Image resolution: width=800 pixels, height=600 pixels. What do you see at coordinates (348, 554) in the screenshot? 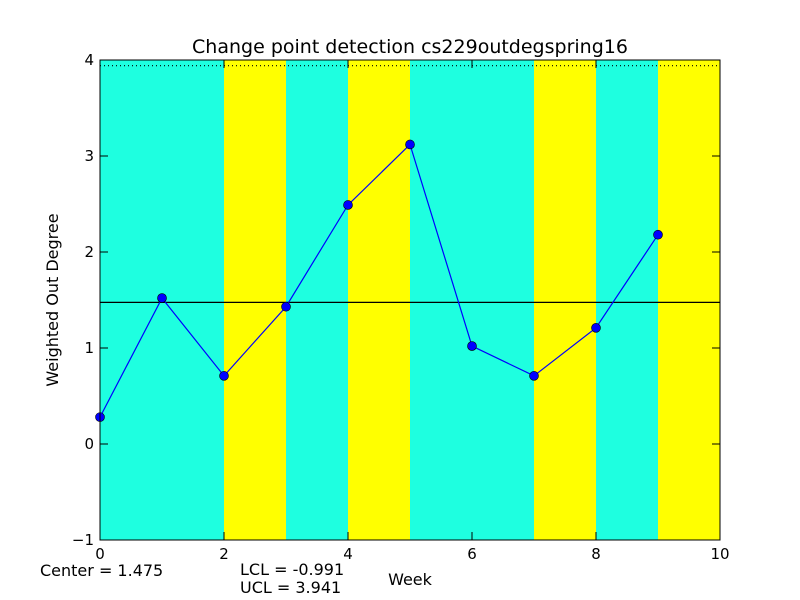
I see `x-tick-label: 4` at bounding box center [348, 554].